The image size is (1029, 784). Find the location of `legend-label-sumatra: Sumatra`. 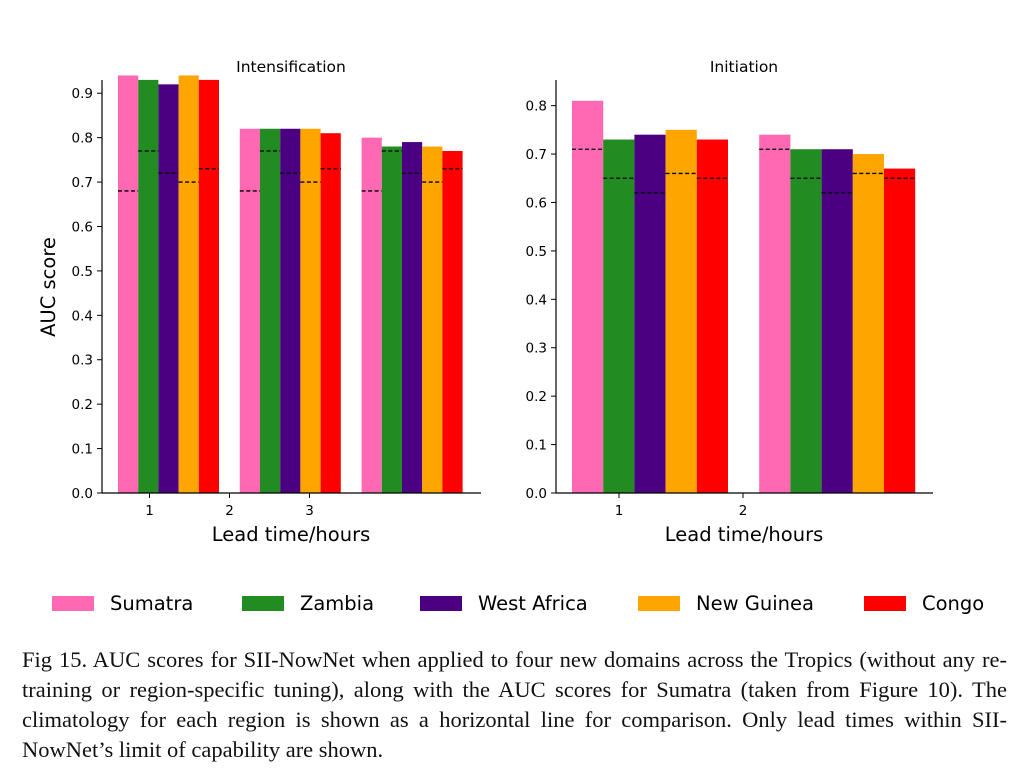

legend-label-sumatra: Sumatra is located at coordinates (151, 603).